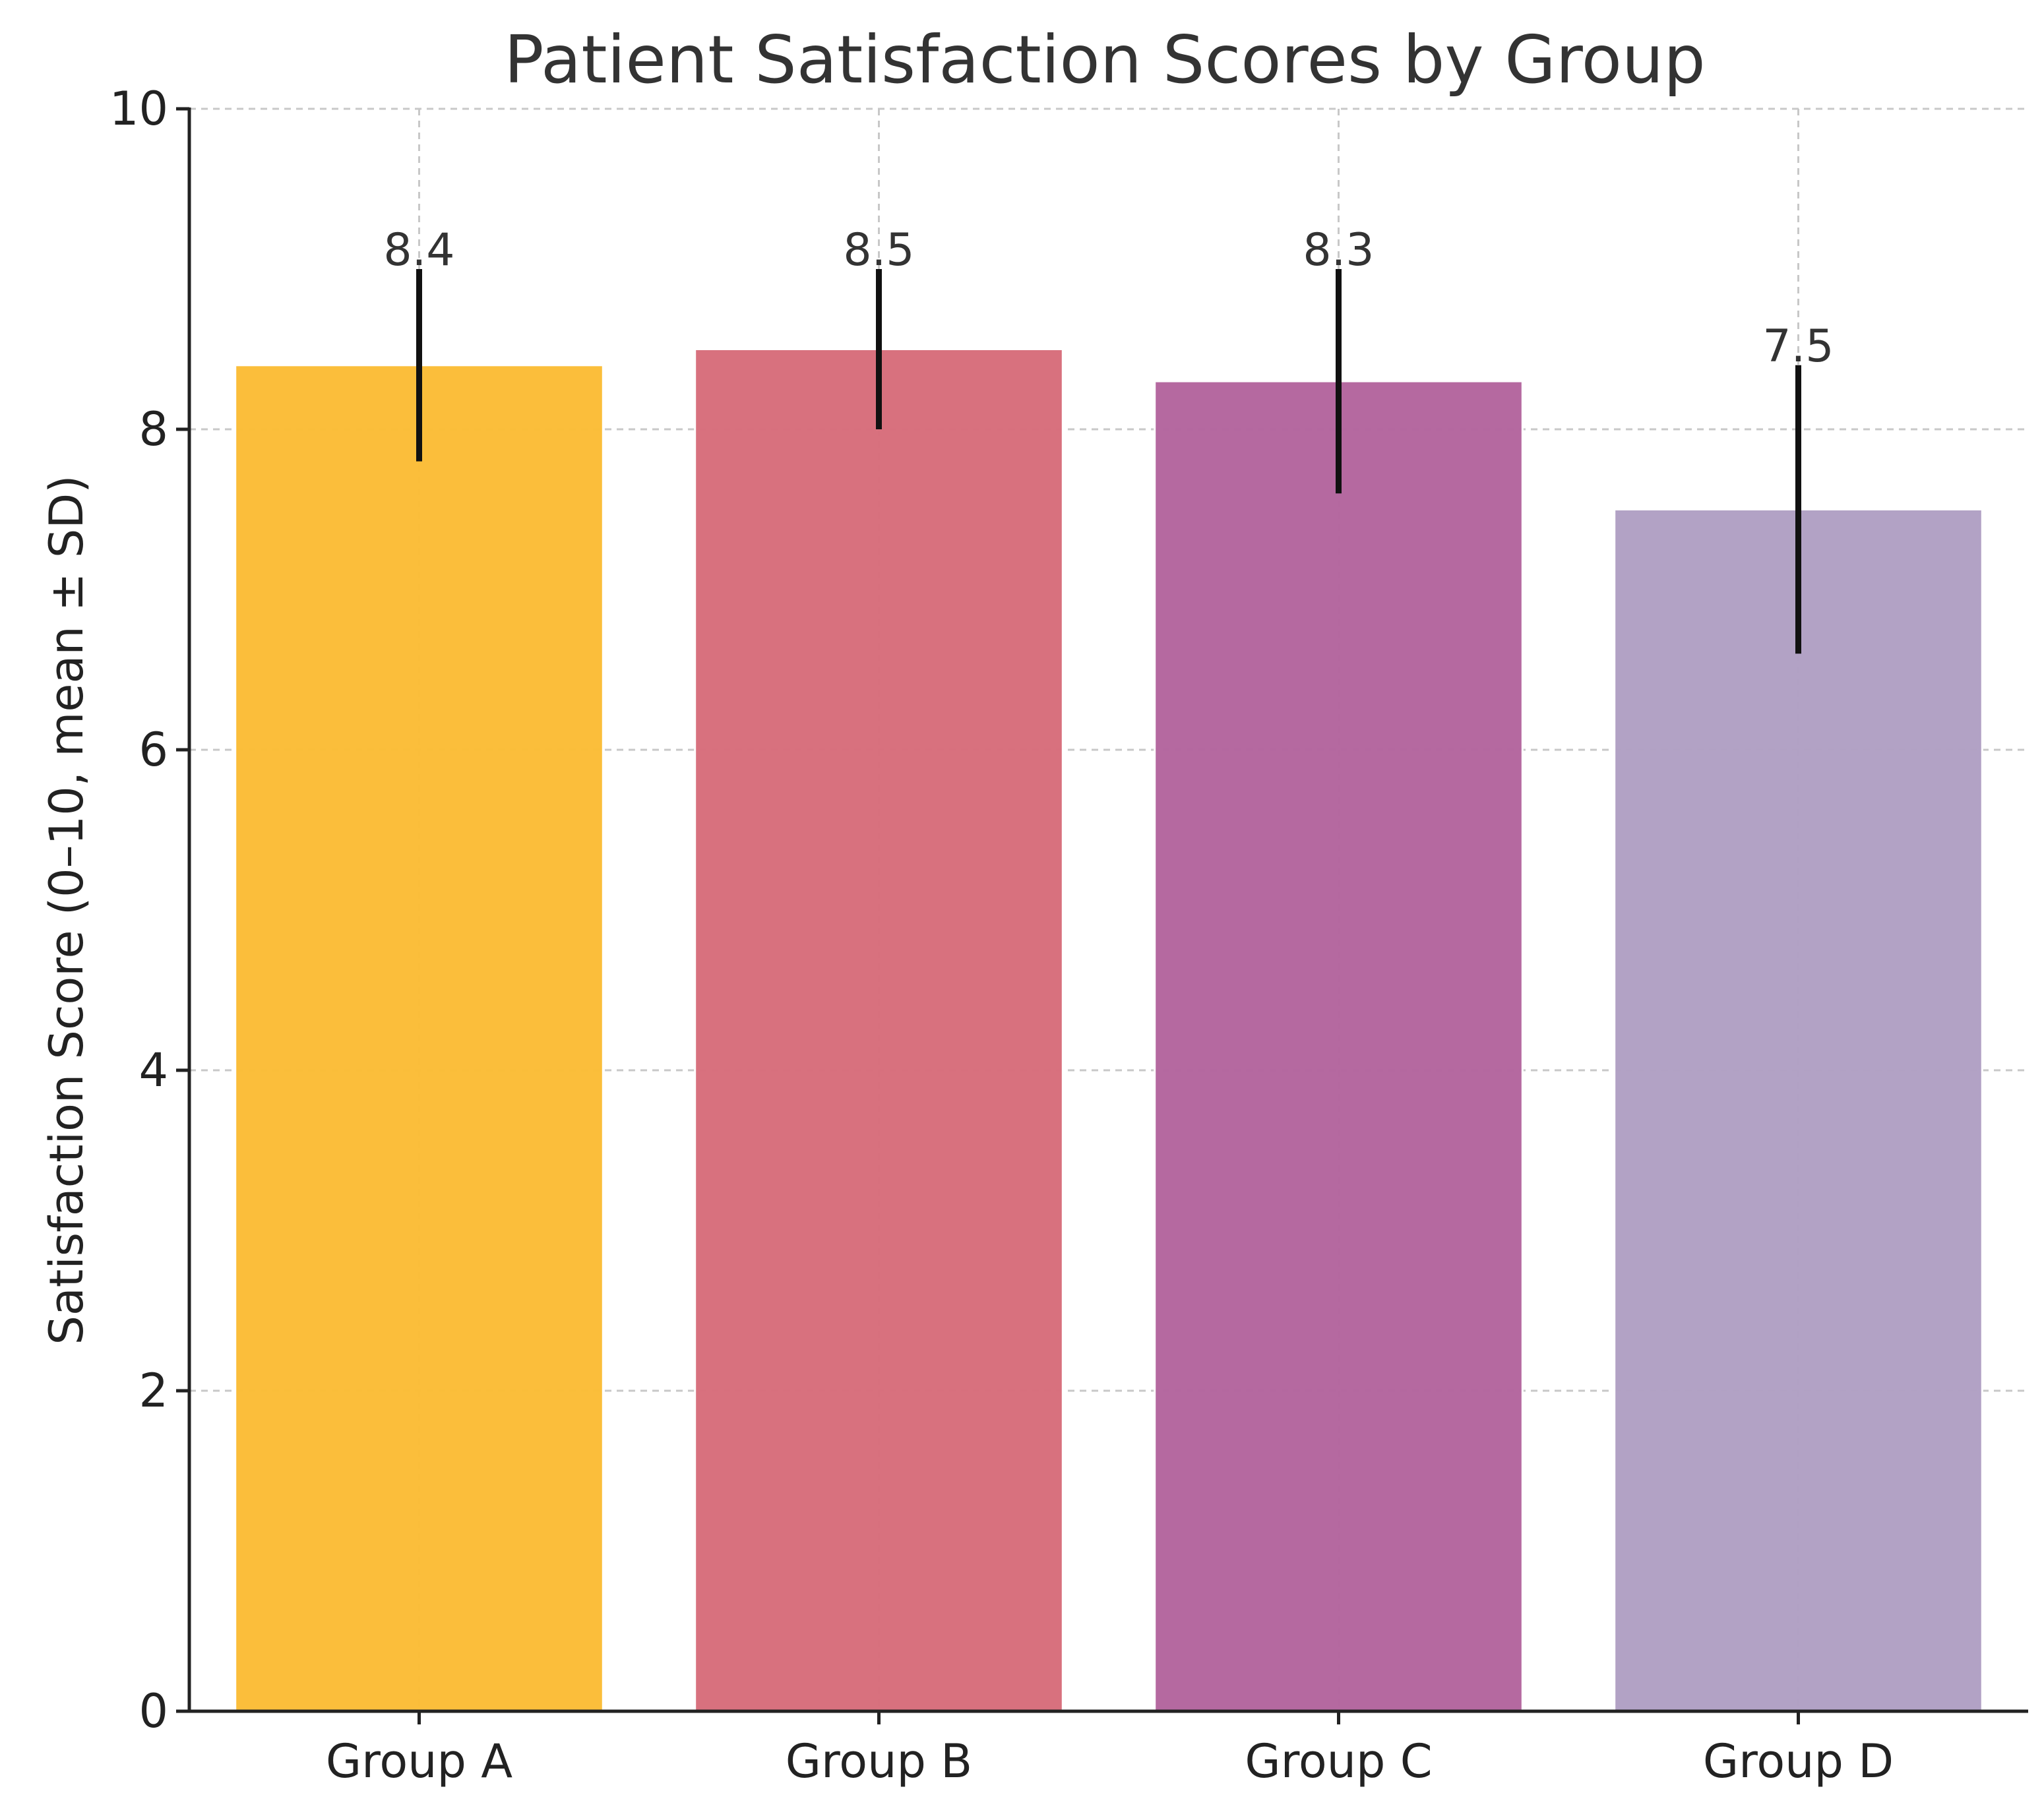 The width and height of the screenshot is (2044, 1793). Describe the element at coordinates (1104, 59) in the screenshot. I see `chart-title: Patient Satisfaction Scores by Group` at that location.